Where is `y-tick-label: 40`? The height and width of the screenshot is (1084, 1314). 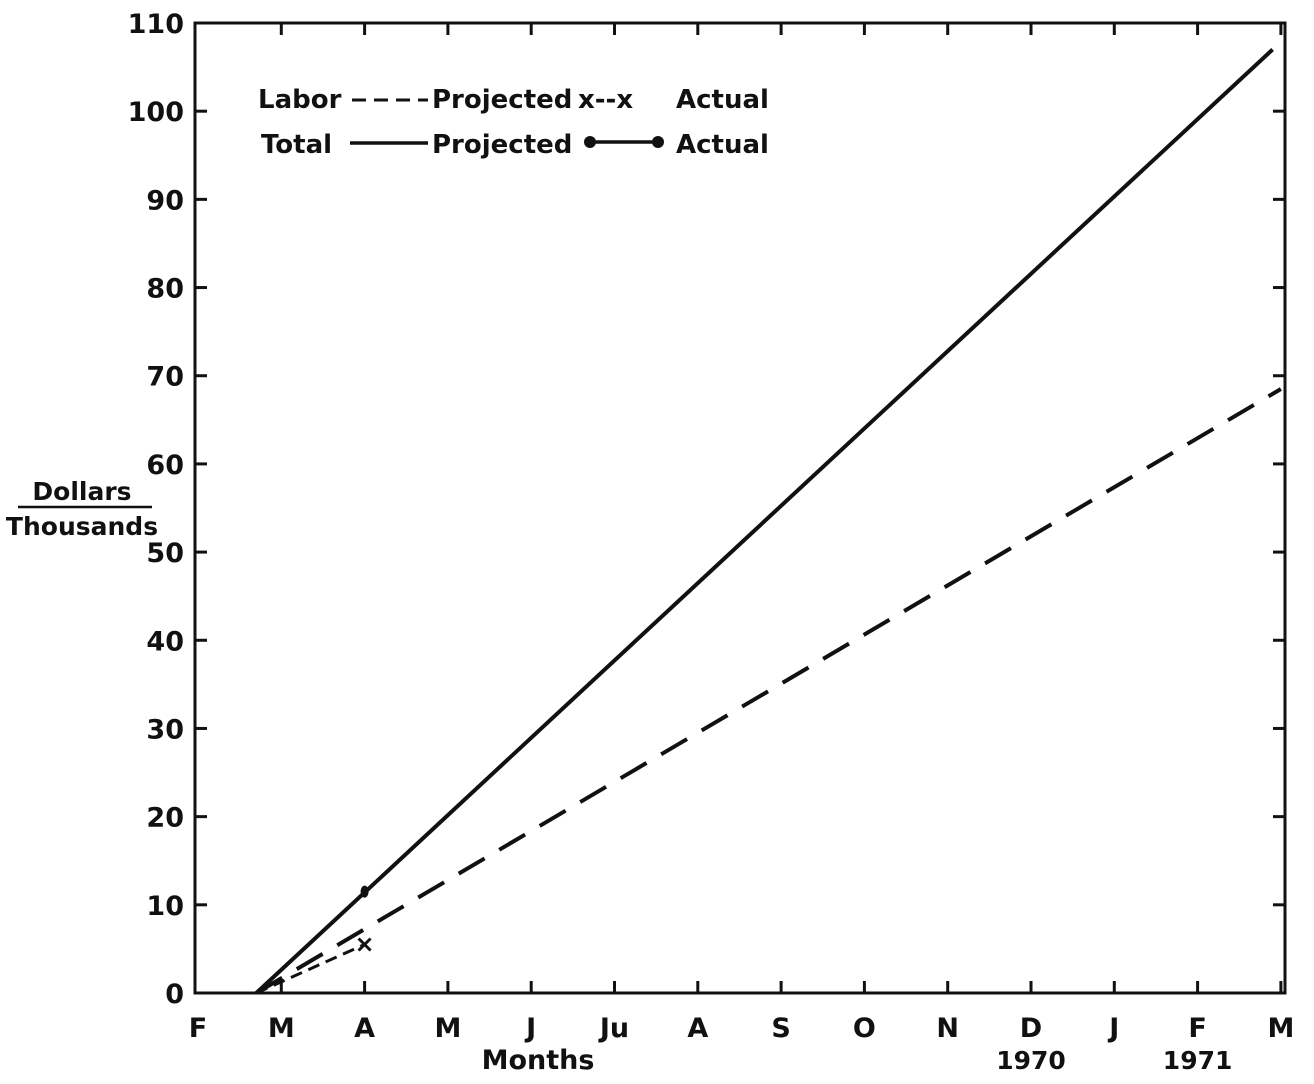 y-tick-label: 40 is located at coordinates (165, 641).